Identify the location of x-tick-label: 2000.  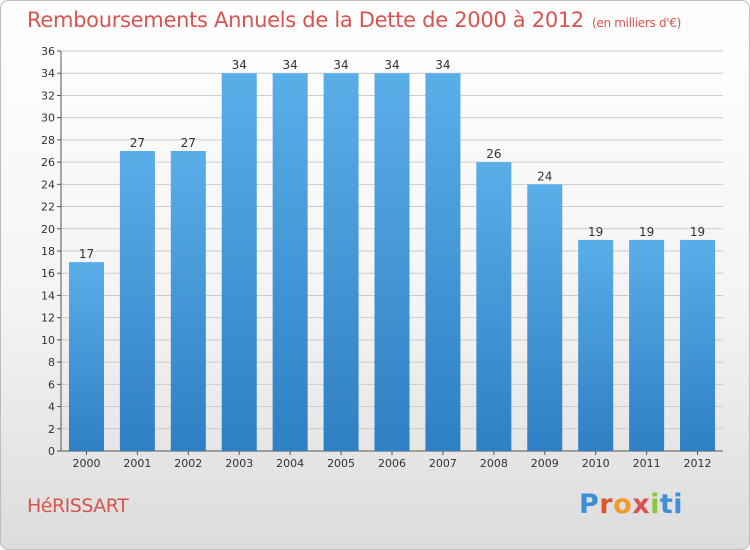
(86, 463).